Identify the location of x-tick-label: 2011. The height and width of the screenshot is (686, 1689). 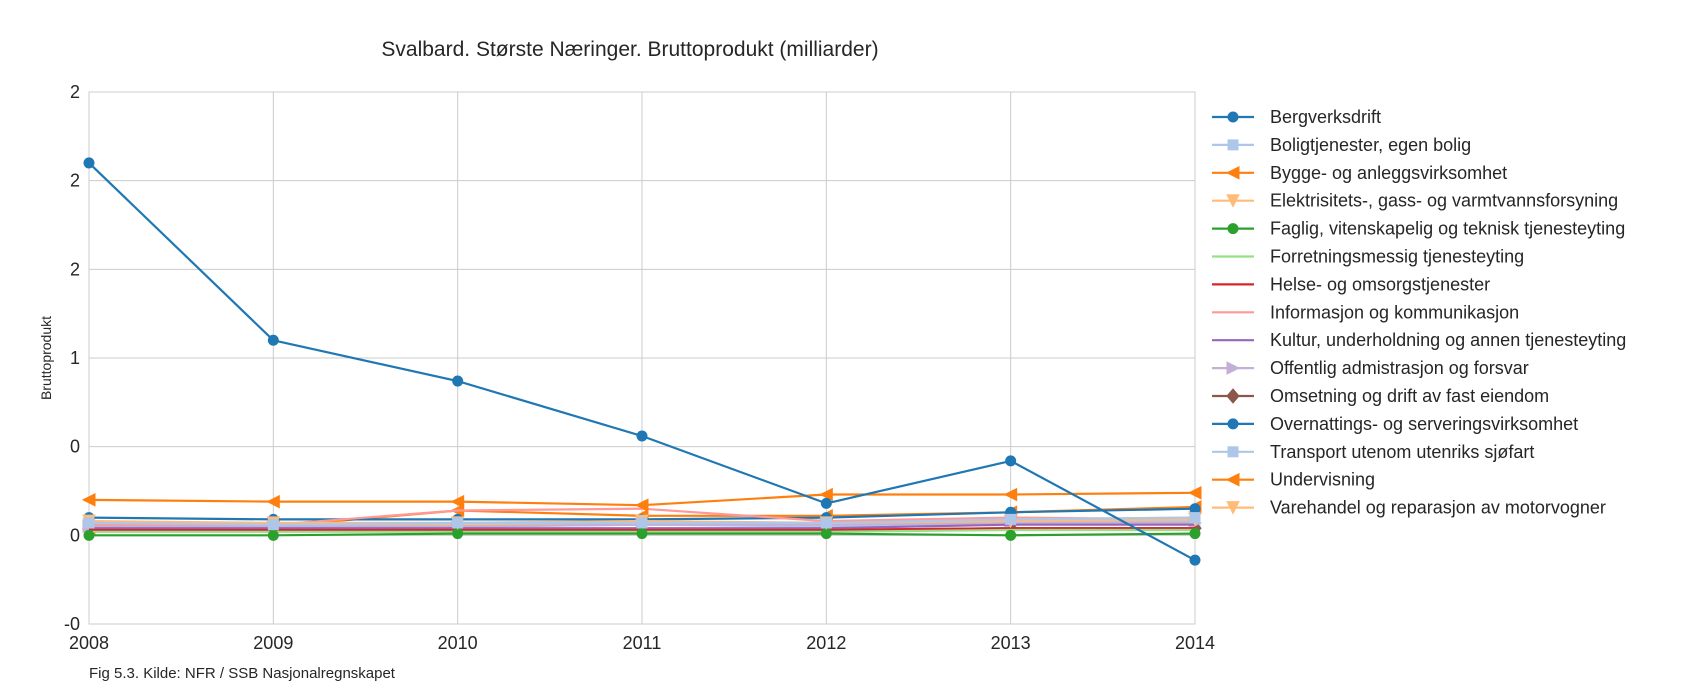
(642, 643).